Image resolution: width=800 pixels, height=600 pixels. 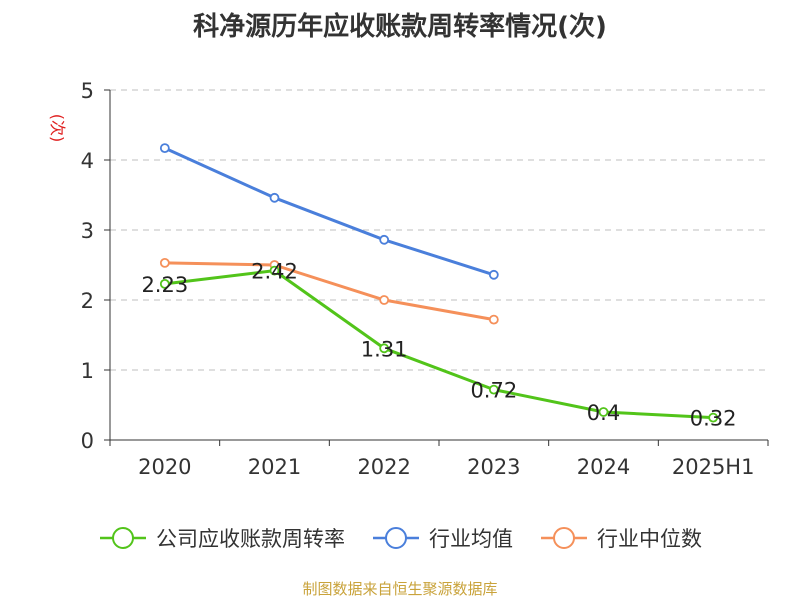 I want to click on chart-legend: 公司应收账款周转率 行业均值 行业中位数, so click(x=400, y=538).